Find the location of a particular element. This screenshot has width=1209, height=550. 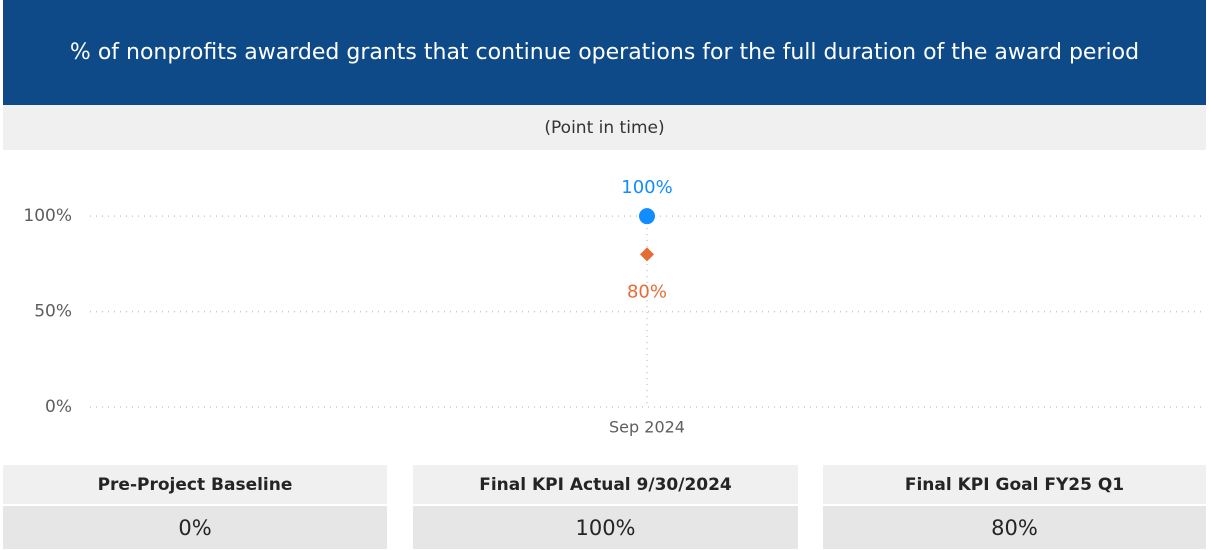

y-tick-label: 0% is located at coordinates (58, 407).